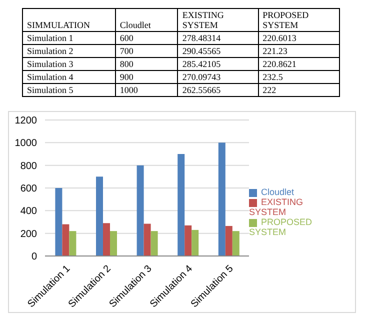 Image resolution: width=368 pixels, height=330 pixels. Describe the element at coordinates (299, 51) in the screenshot. I see `data-label: 221.23` at that location.